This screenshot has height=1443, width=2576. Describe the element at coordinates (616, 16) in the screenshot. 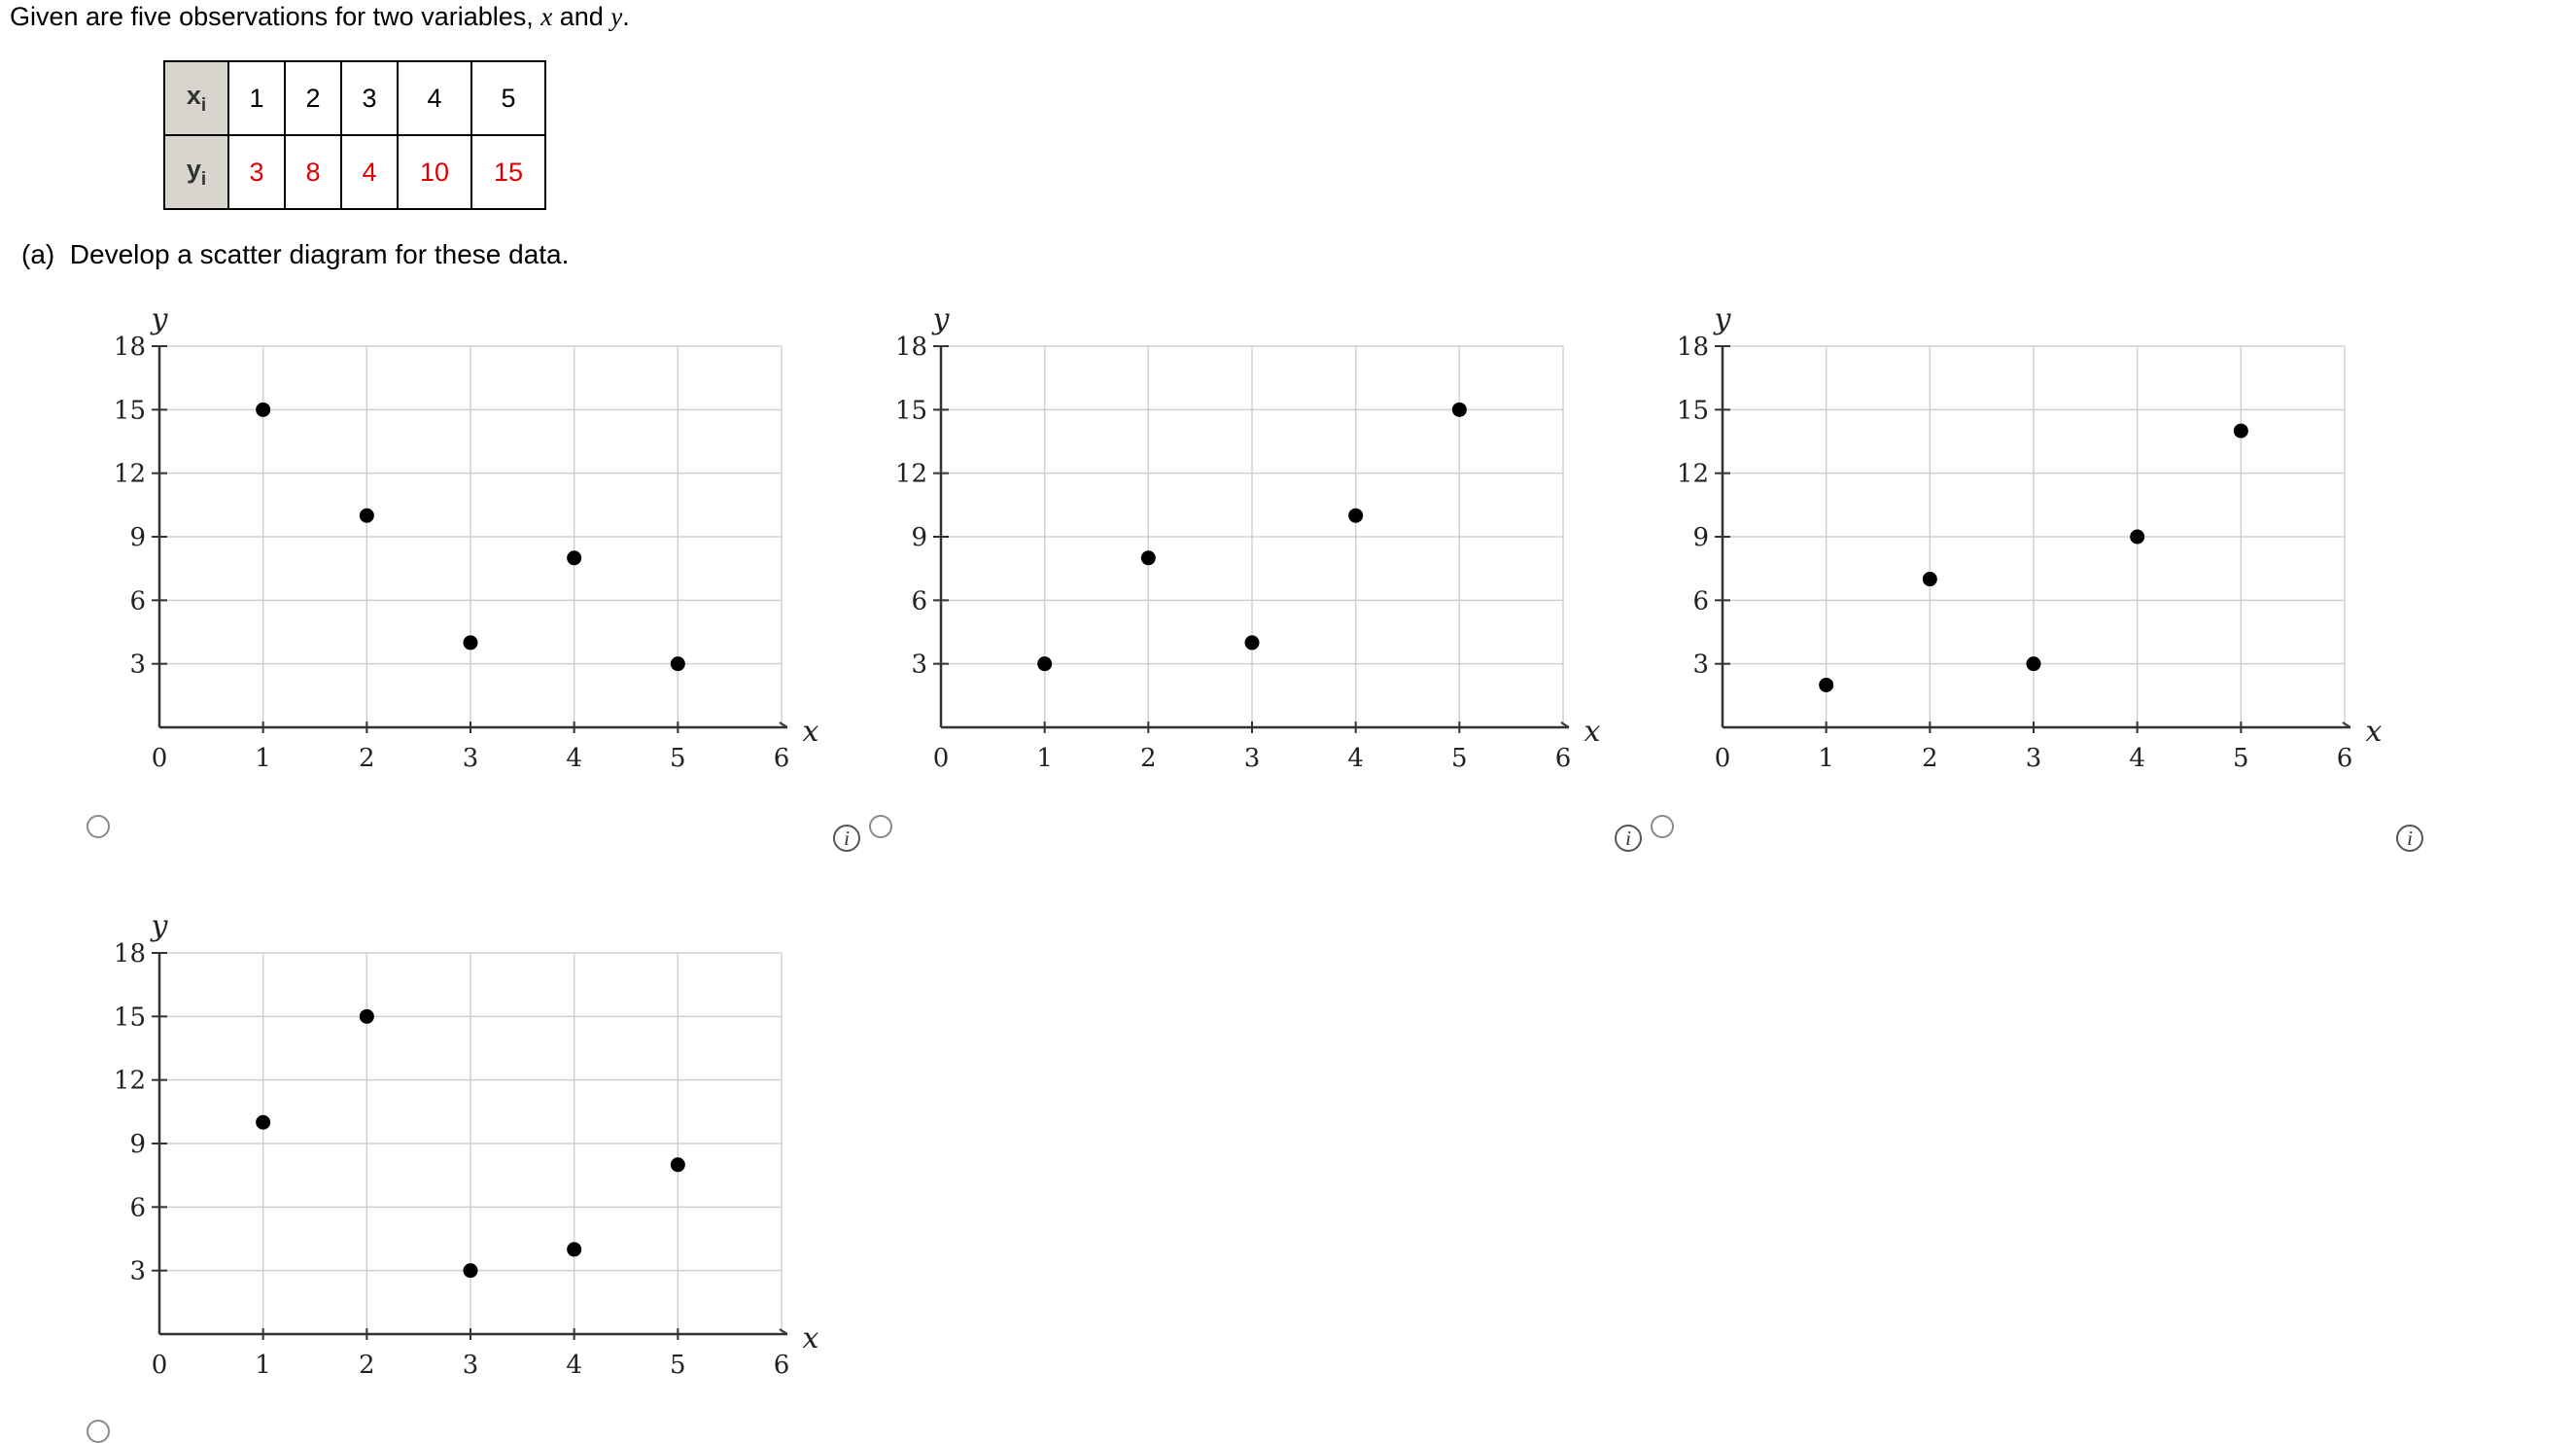

I see `intro-var-y: y` at that location.